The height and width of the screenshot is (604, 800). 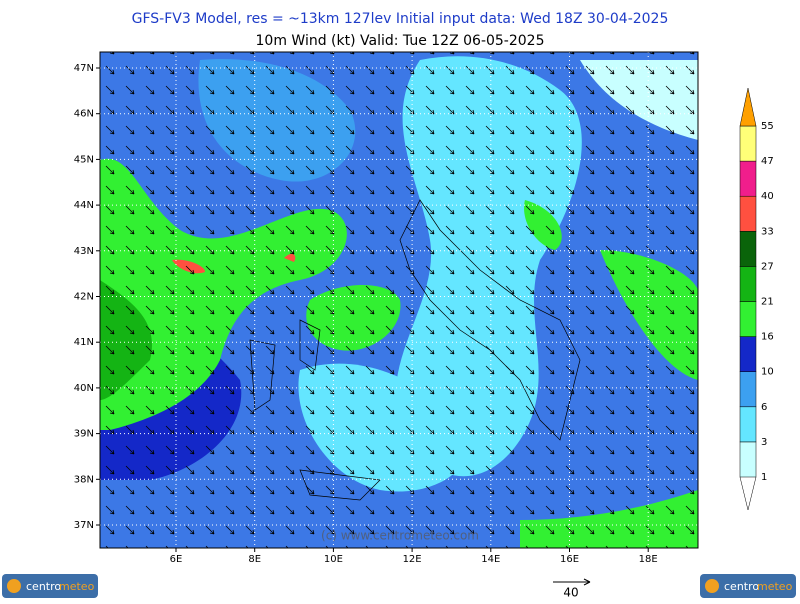 I want to click on lat-label: 39N, so click(x=84, y=434).